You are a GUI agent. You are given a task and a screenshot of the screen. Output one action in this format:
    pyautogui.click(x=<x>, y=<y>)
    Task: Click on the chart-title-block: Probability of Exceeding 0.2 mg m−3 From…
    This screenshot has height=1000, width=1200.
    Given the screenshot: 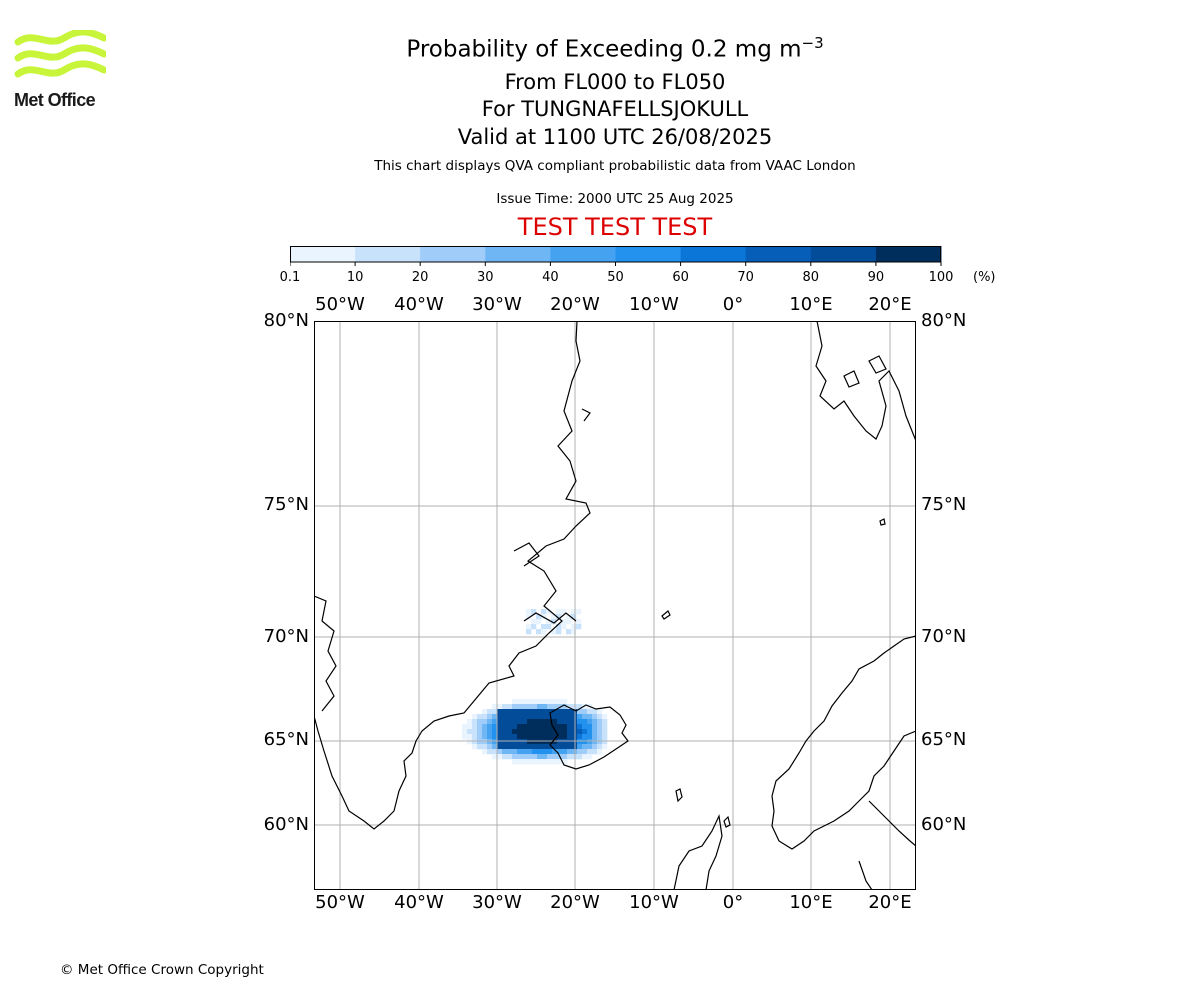 What is the action you would take?
    pyautogui.click(x=615, y=89)
    